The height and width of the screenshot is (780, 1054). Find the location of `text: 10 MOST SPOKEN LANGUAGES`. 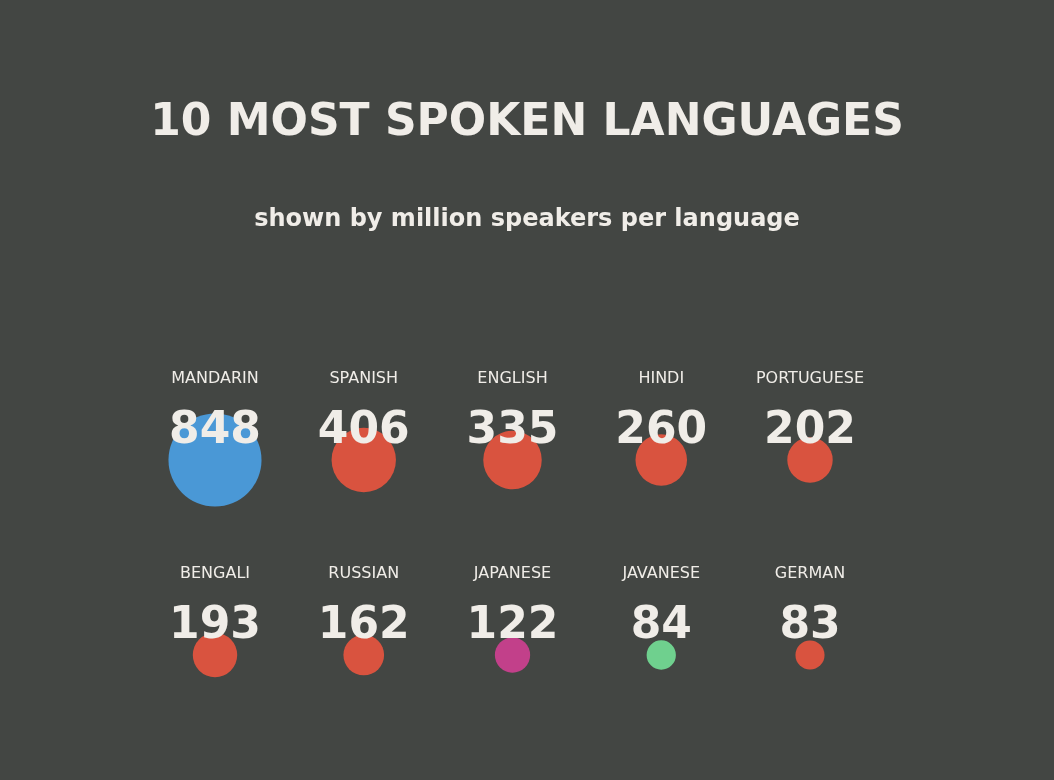

text: 10 MOST SPOKEN LANGUAGES is located at coordinates (527, 119).